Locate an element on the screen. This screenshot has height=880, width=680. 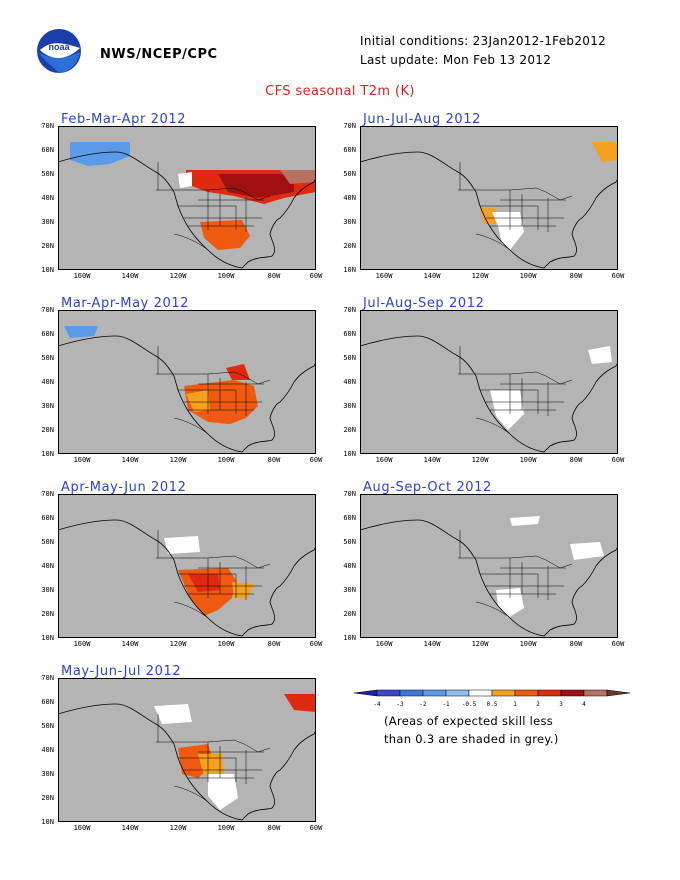
main-title: CFS seasonal T2m (K) is located at coordinates (340, 91).